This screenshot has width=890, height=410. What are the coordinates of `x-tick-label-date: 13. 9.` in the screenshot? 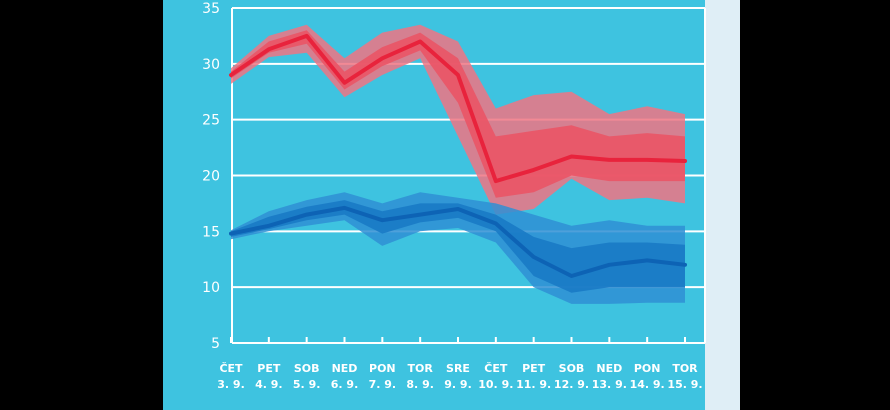 It's located at (609, 384).